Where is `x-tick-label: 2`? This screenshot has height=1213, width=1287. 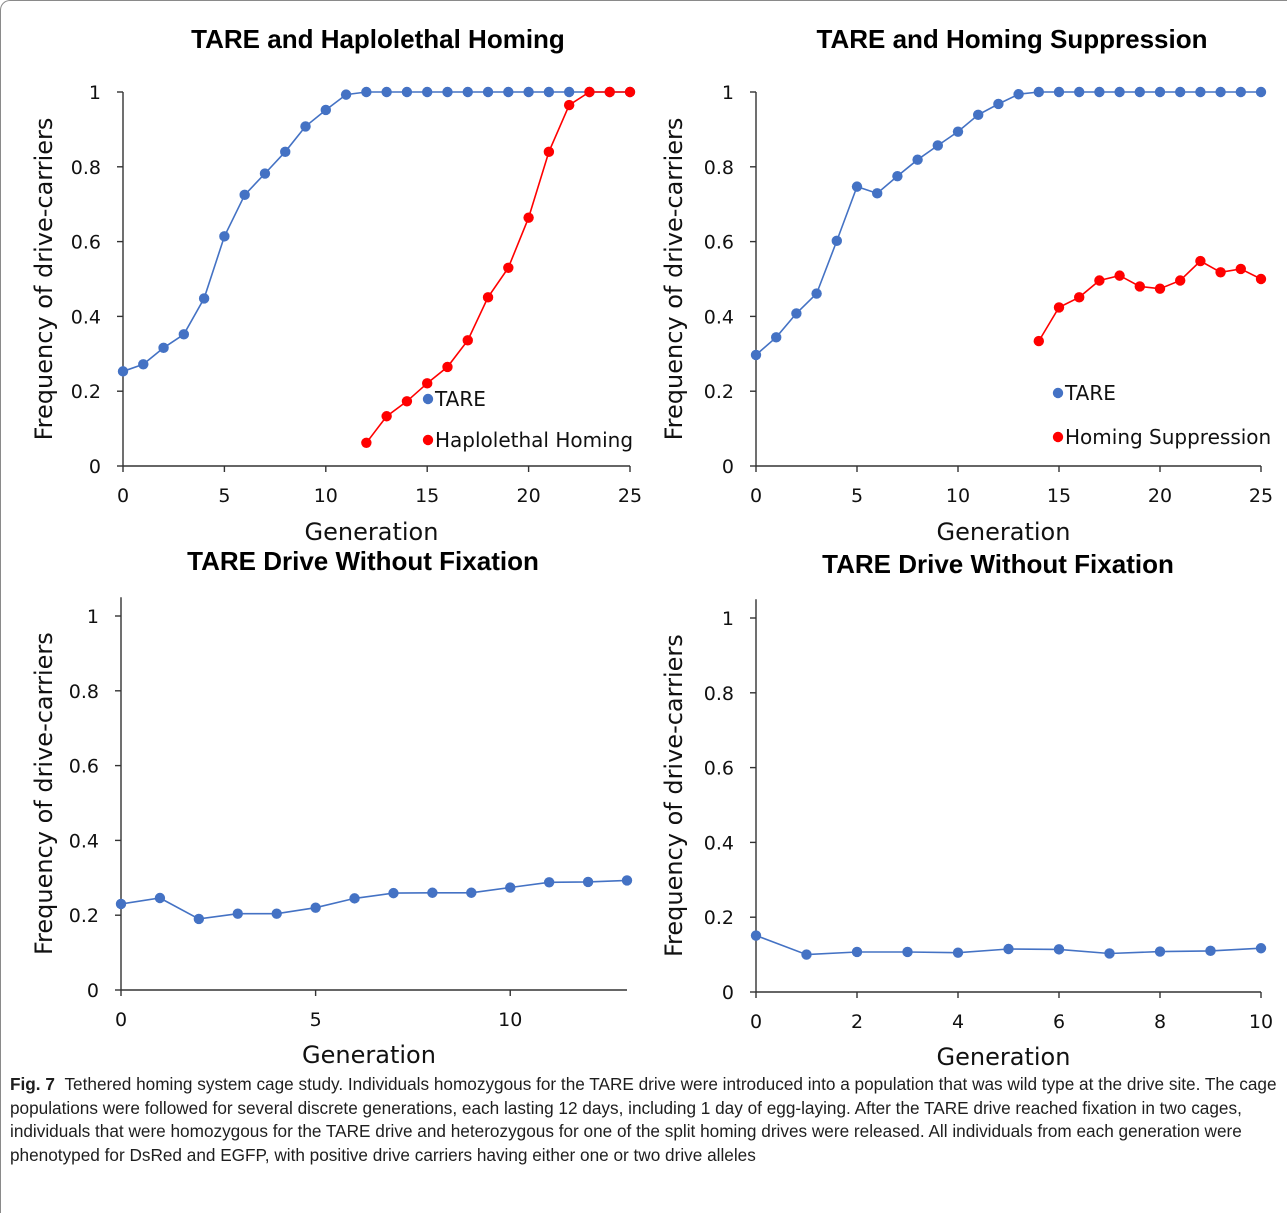
x-tick-label: 2 is located at coordinates (857, 1022).